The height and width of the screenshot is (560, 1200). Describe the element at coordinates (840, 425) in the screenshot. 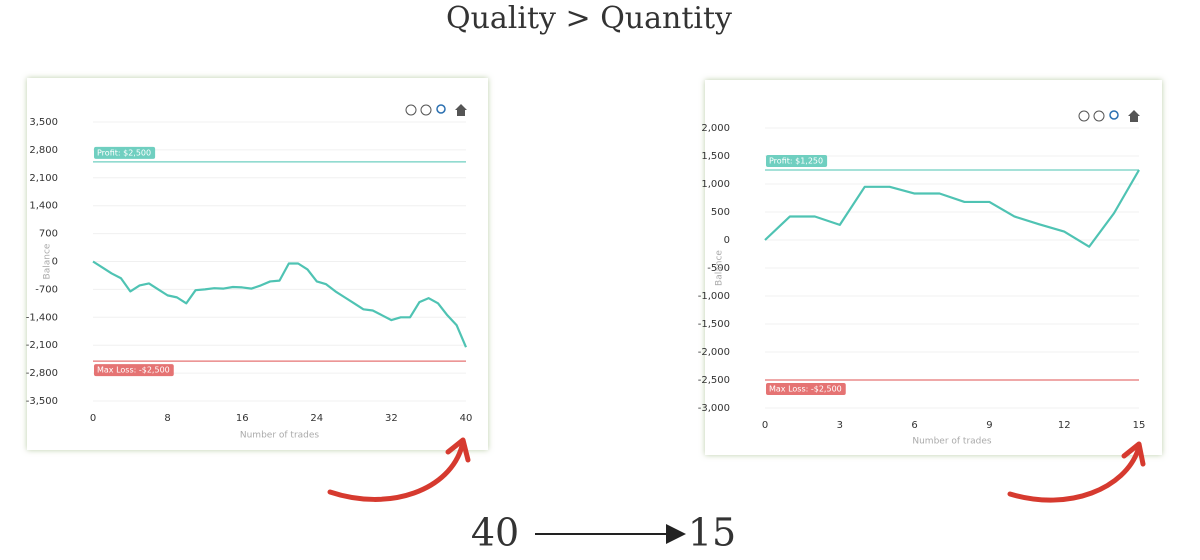

I see `x-tick-label: 3` at that location.